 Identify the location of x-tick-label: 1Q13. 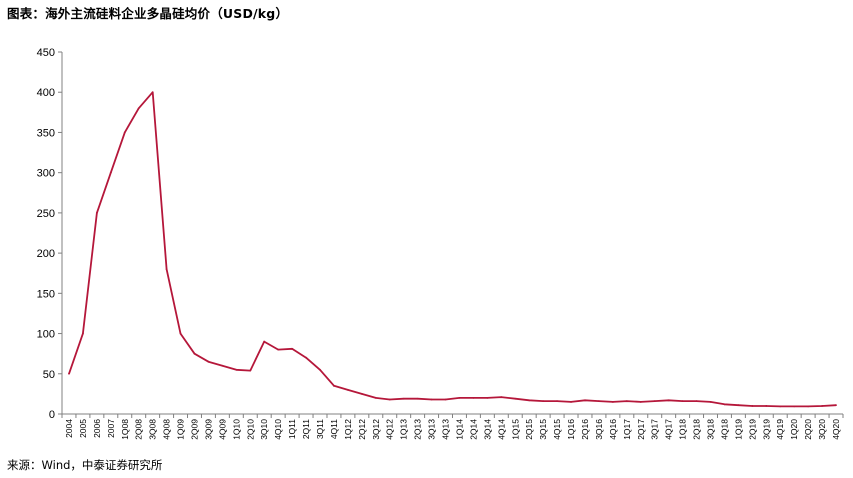
(404, 429).